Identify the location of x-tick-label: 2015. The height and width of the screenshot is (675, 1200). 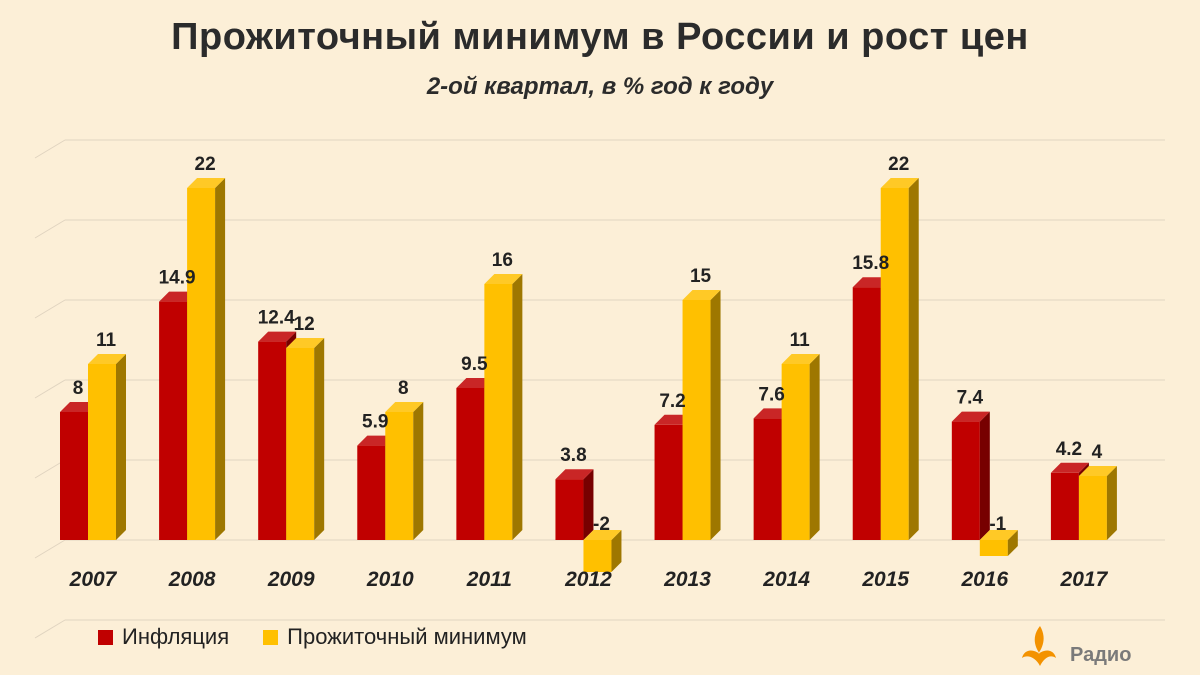
(885, 579).